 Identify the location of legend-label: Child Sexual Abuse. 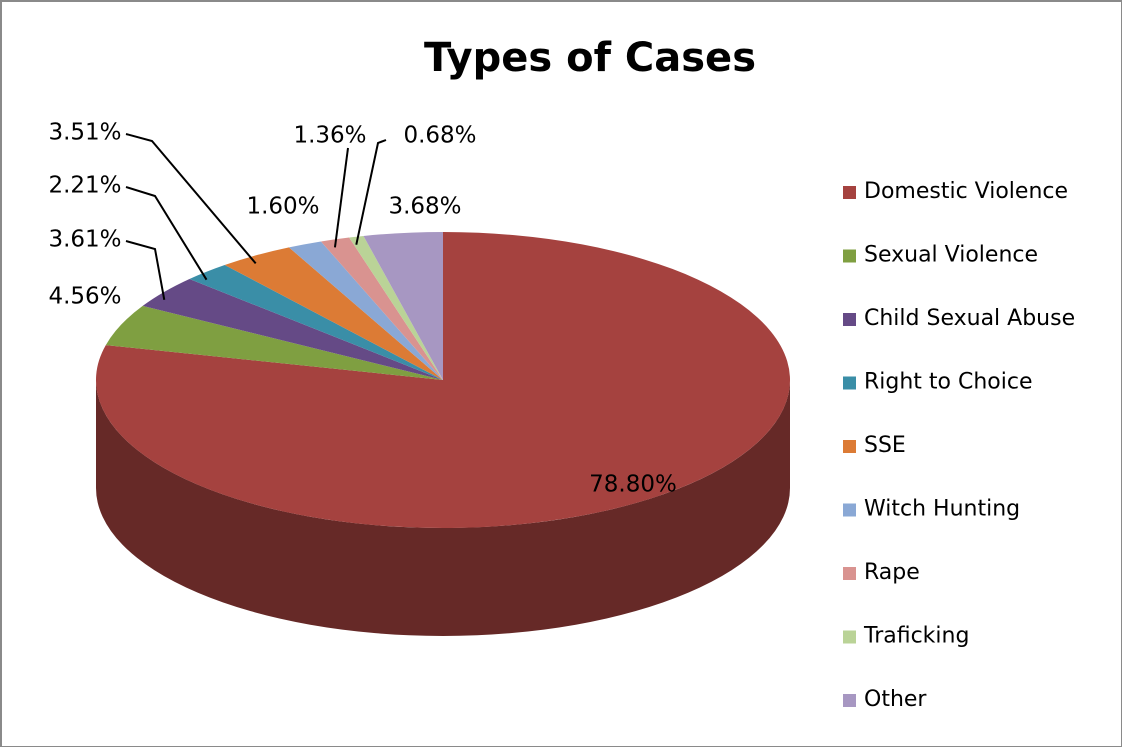
(969, 318).